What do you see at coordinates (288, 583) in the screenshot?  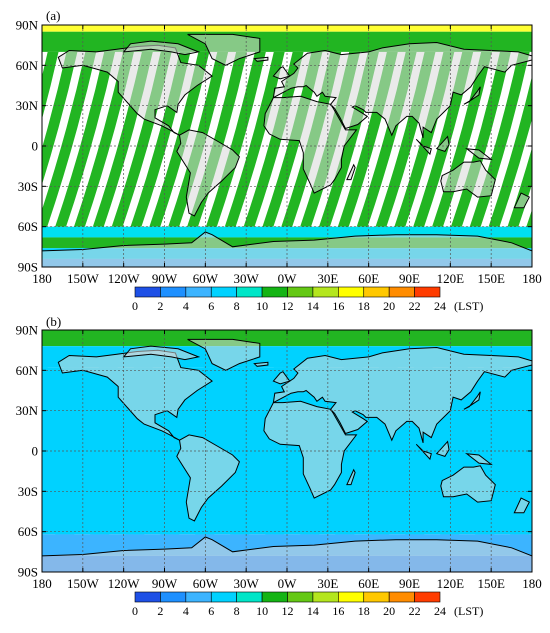 I see `x-tick-label: 0W` at bounding box center [288, 583].